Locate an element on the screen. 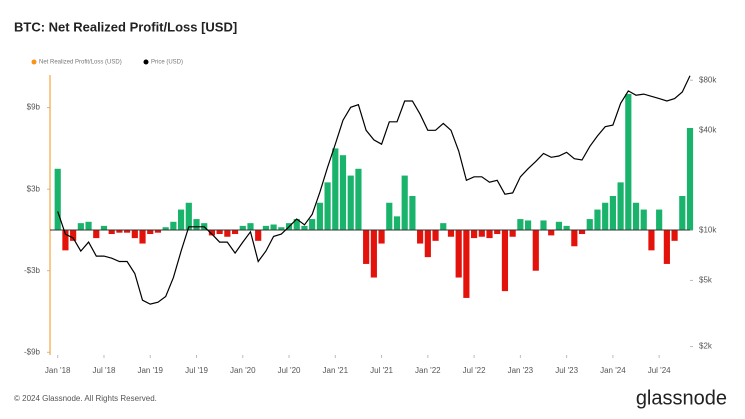 This screenshot has height=419, width=745. x-tick-label: Jul '24 is located at coordinates (659, 370).